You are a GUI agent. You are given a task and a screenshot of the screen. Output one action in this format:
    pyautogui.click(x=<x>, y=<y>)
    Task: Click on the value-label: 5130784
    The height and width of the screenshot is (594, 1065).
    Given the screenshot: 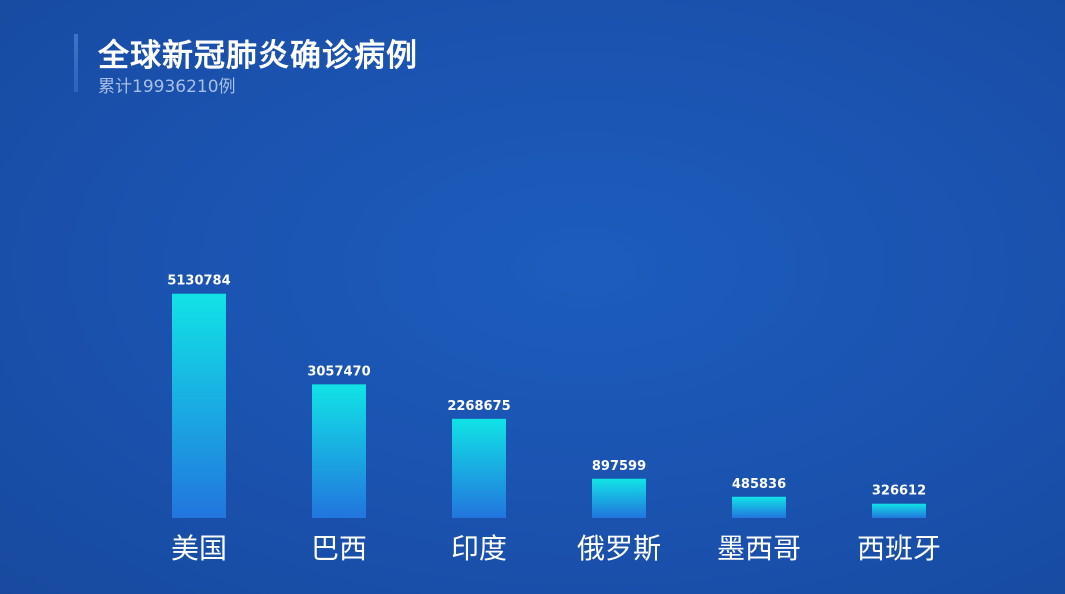 What is the action you would take?
    pyautogui.click(x=198, y=281)
    